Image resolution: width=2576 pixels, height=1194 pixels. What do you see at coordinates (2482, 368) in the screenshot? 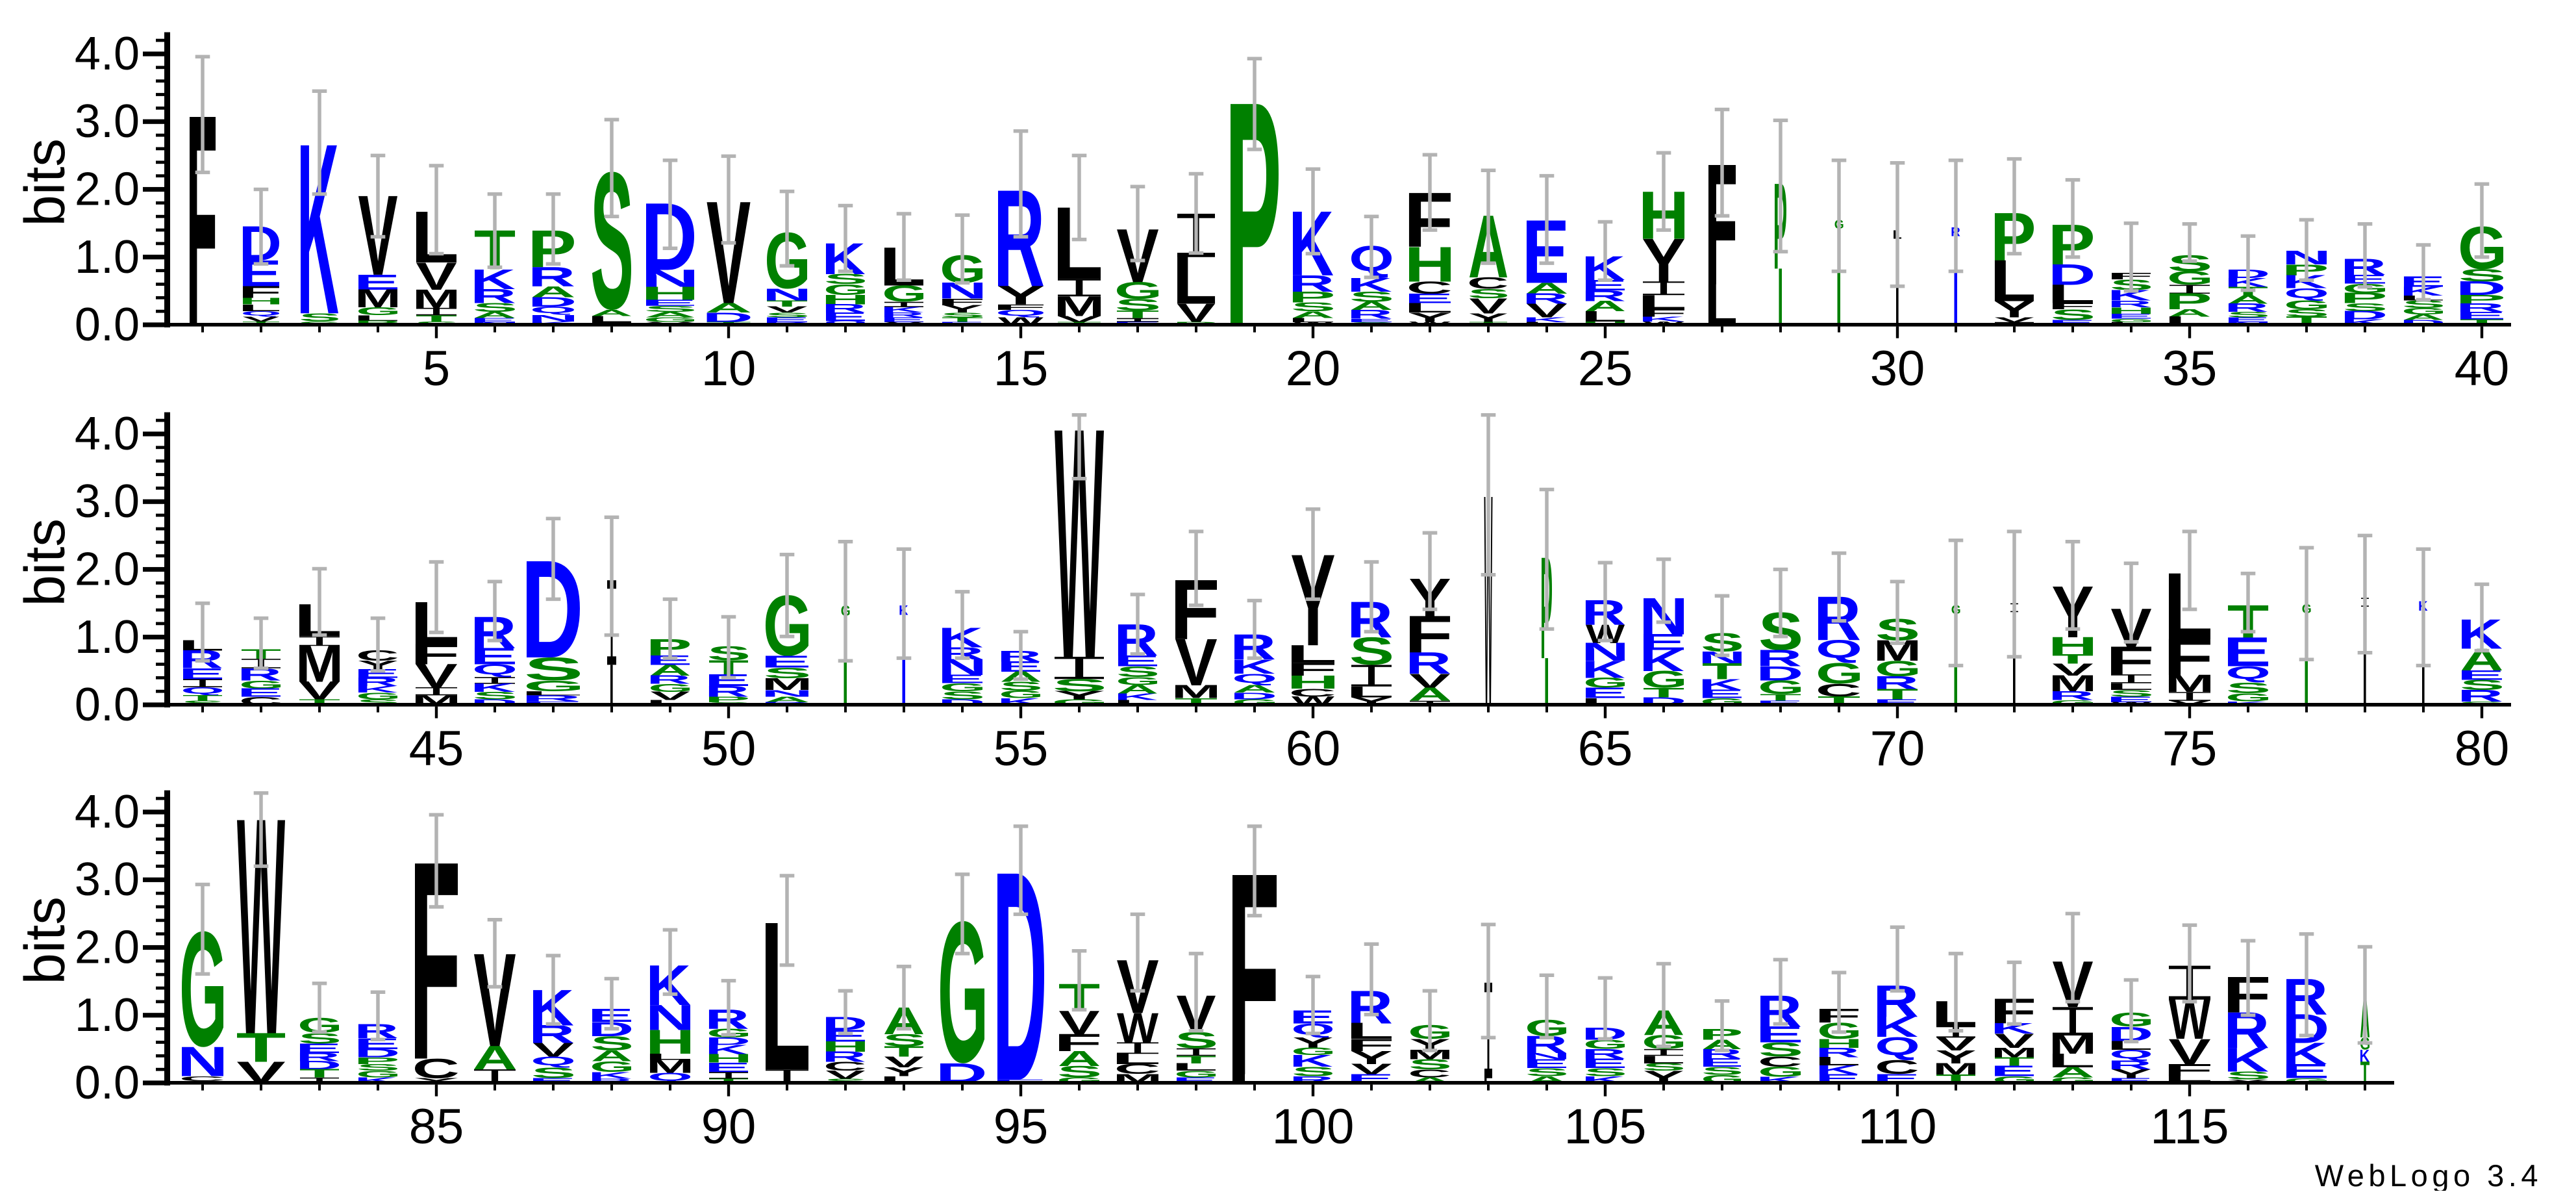
I see `svg-text: 40` at bounding box center [2482, 368].